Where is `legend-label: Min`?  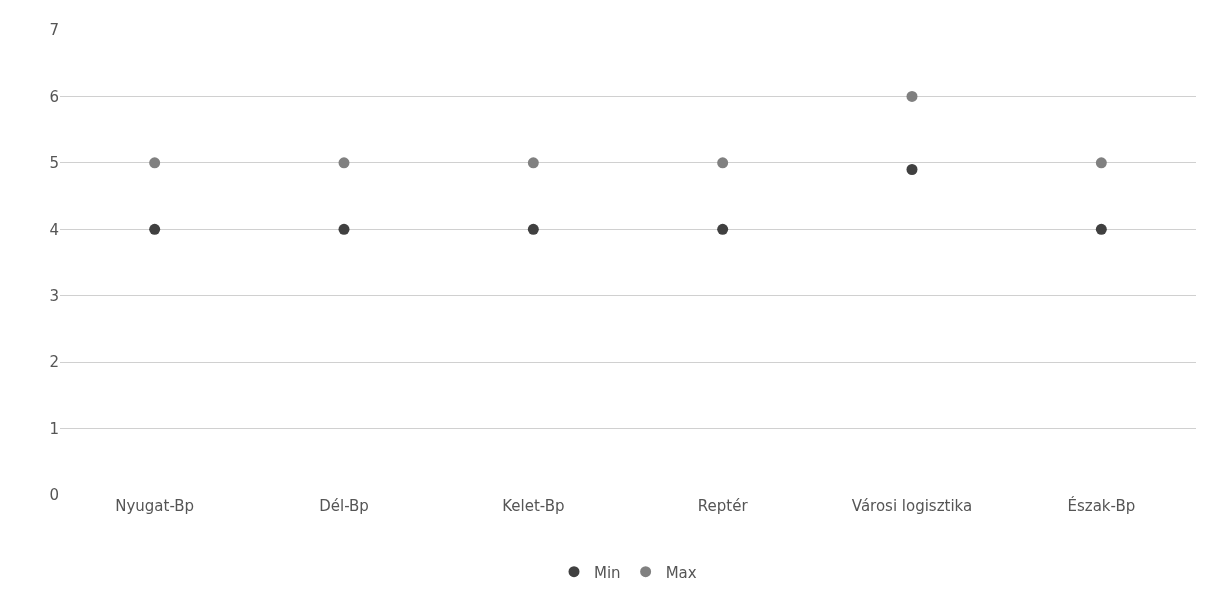 legend-label: Min is located at coordinates (607, 572).